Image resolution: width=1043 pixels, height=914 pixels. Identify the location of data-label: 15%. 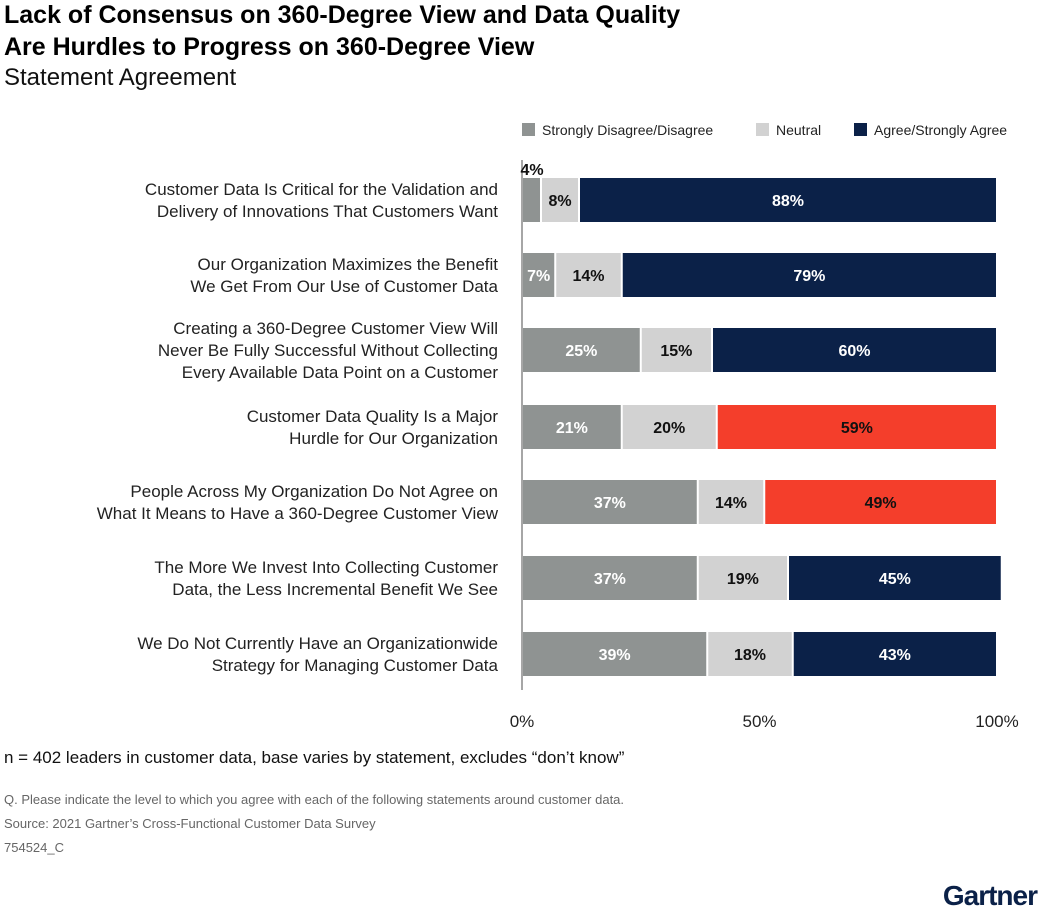
(676, 351).